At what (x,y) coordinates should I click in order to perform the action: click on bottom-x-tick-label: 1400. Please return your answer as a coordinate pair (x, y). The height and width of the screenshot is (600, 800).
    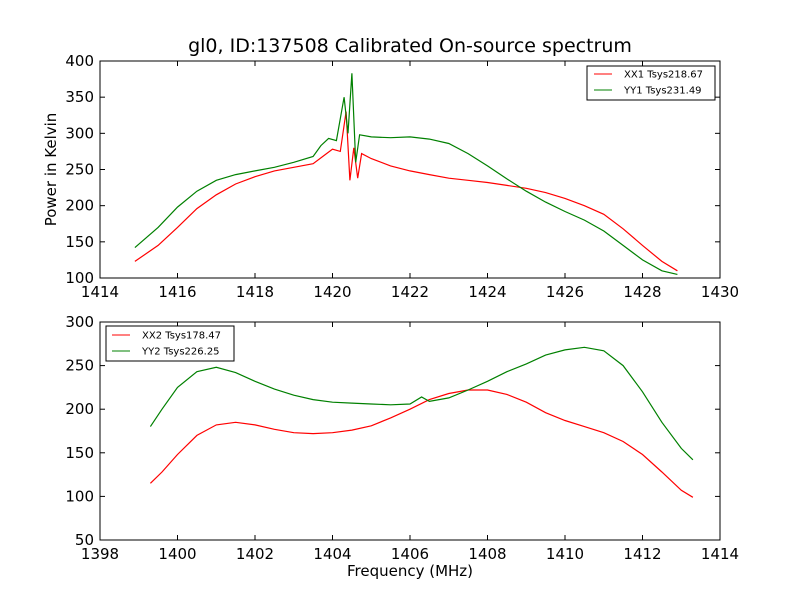
    Looking at the image, I should click on (177, 554).